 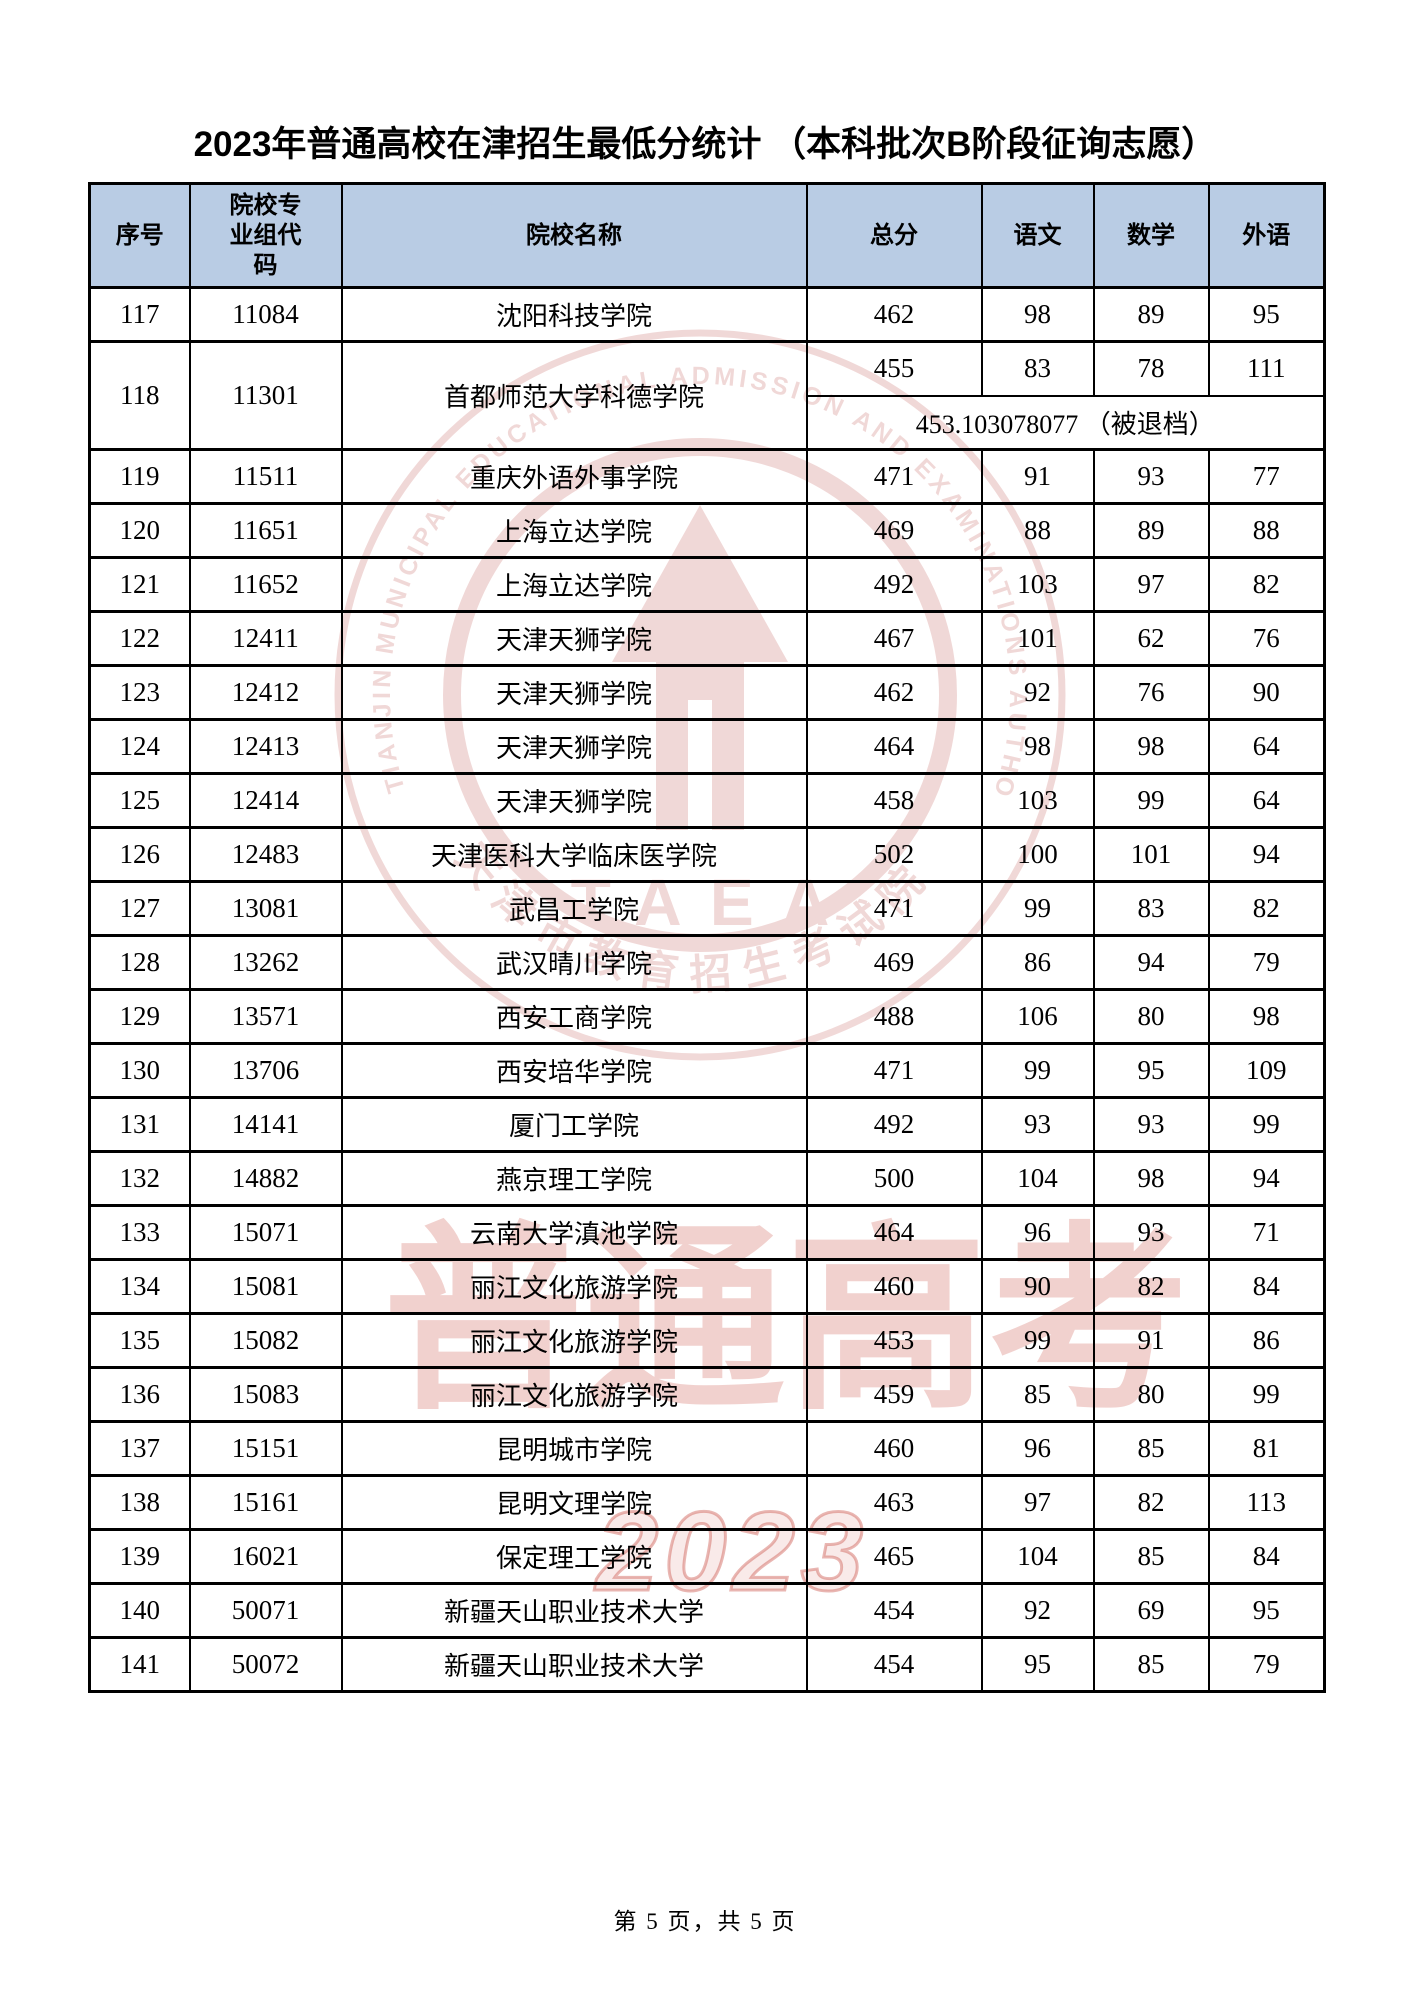 What do you see at coordinates (574, 1664) in the screenshot?
I see `cell-name: 新疆天山职业技术大学` at bounding box center [574, 1664].